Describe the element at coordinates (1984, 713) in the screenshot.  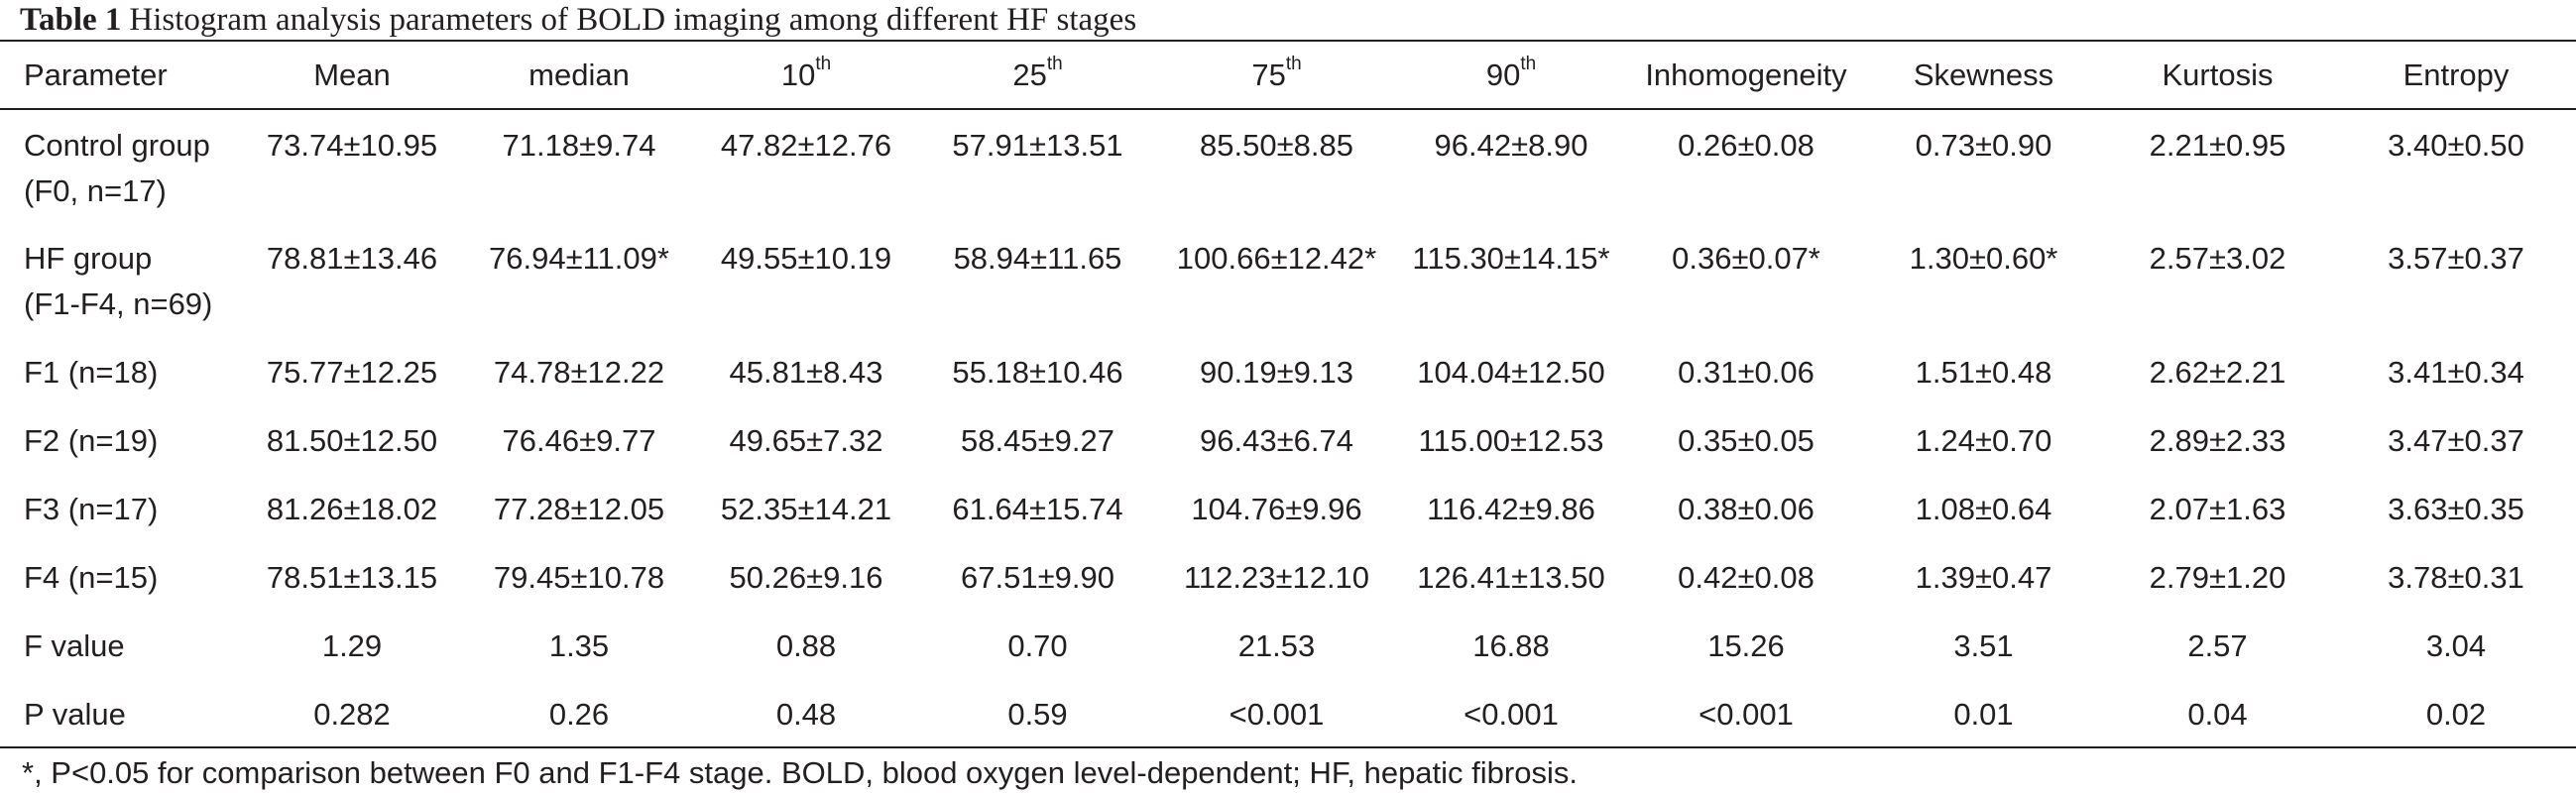
I see `cell-skewness: 0.01` at that location.